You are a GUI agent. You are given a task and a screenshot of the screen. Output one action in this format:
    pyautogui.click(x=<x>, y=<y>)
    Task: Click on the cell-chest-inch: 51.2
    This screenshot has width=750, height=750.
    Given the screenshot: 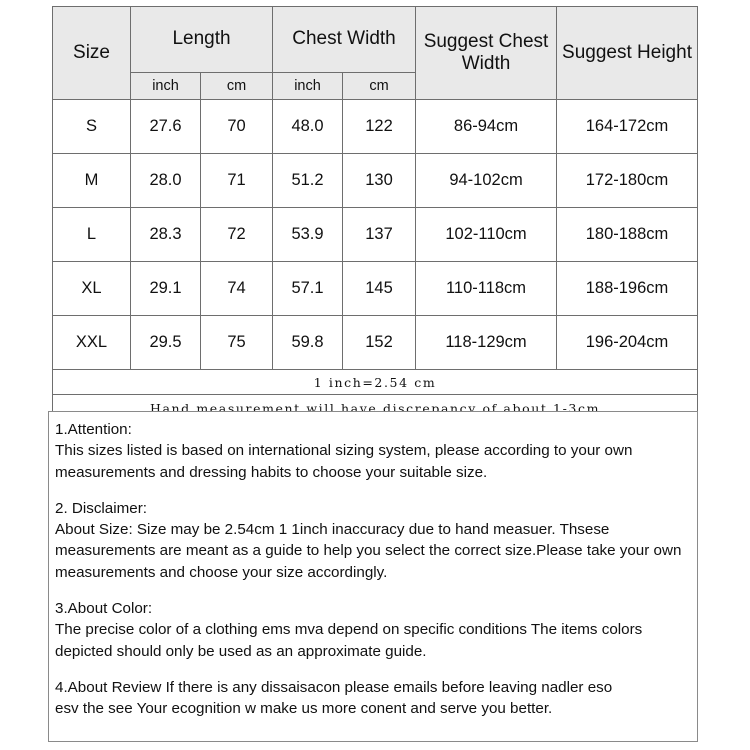 What is the action you would take?
    pyautogui.click(x=307, y=180)
    